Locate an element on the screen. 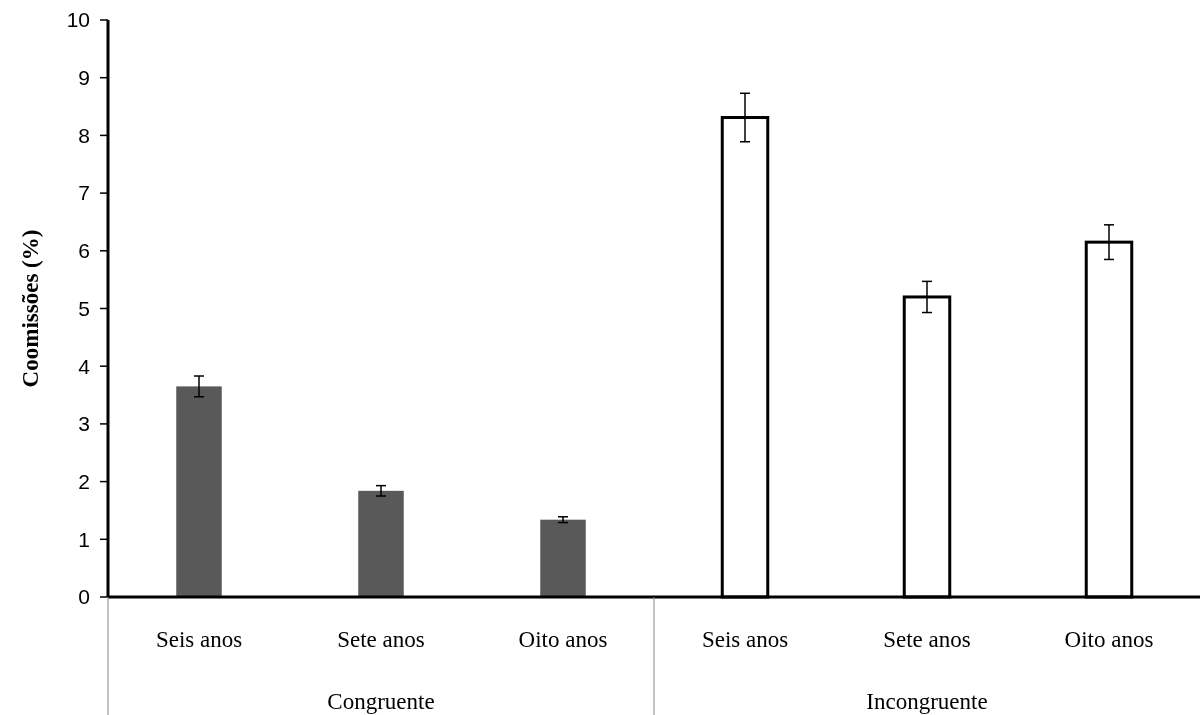 This screenshot has width=1200, height=715. y-tick-label: 1 is located at coordinates (84, 539).